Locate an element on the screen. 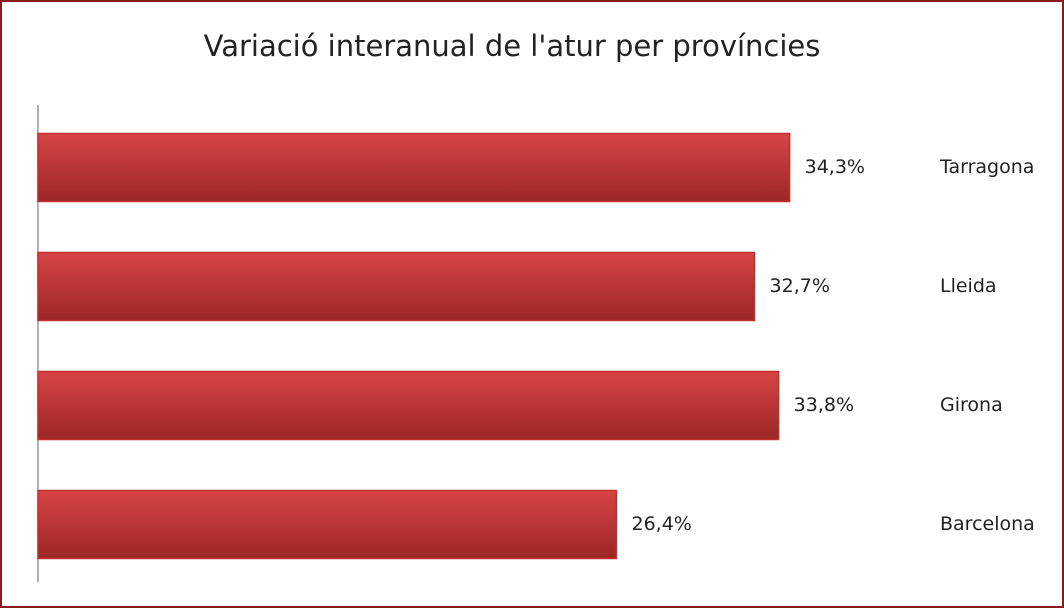 The image size is (1064, 612). category-label: Barcelona is located at coordinates (987, 524).